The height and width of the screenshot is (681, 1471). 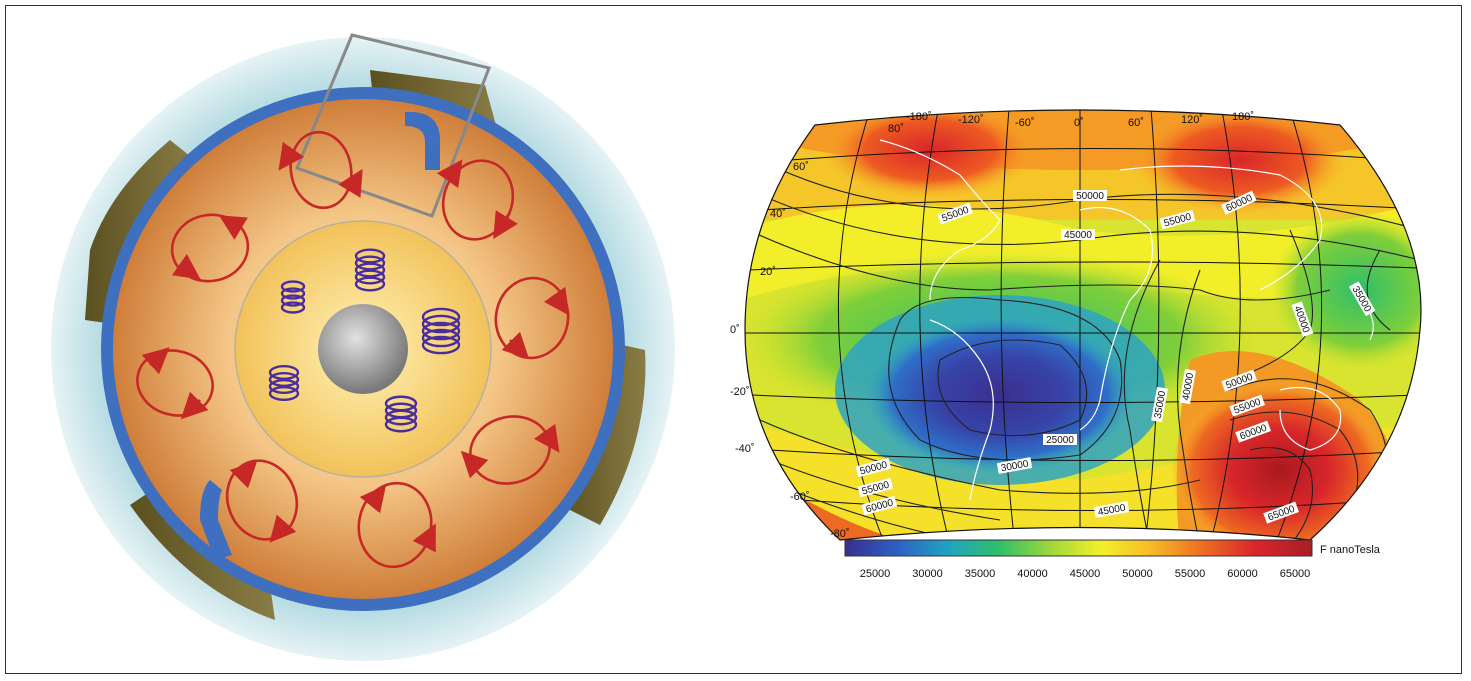 What do you see at coordinates (216, 520) in the screenshot?
I see `subducting-slab-bottom` at bounding box center [216, 520].